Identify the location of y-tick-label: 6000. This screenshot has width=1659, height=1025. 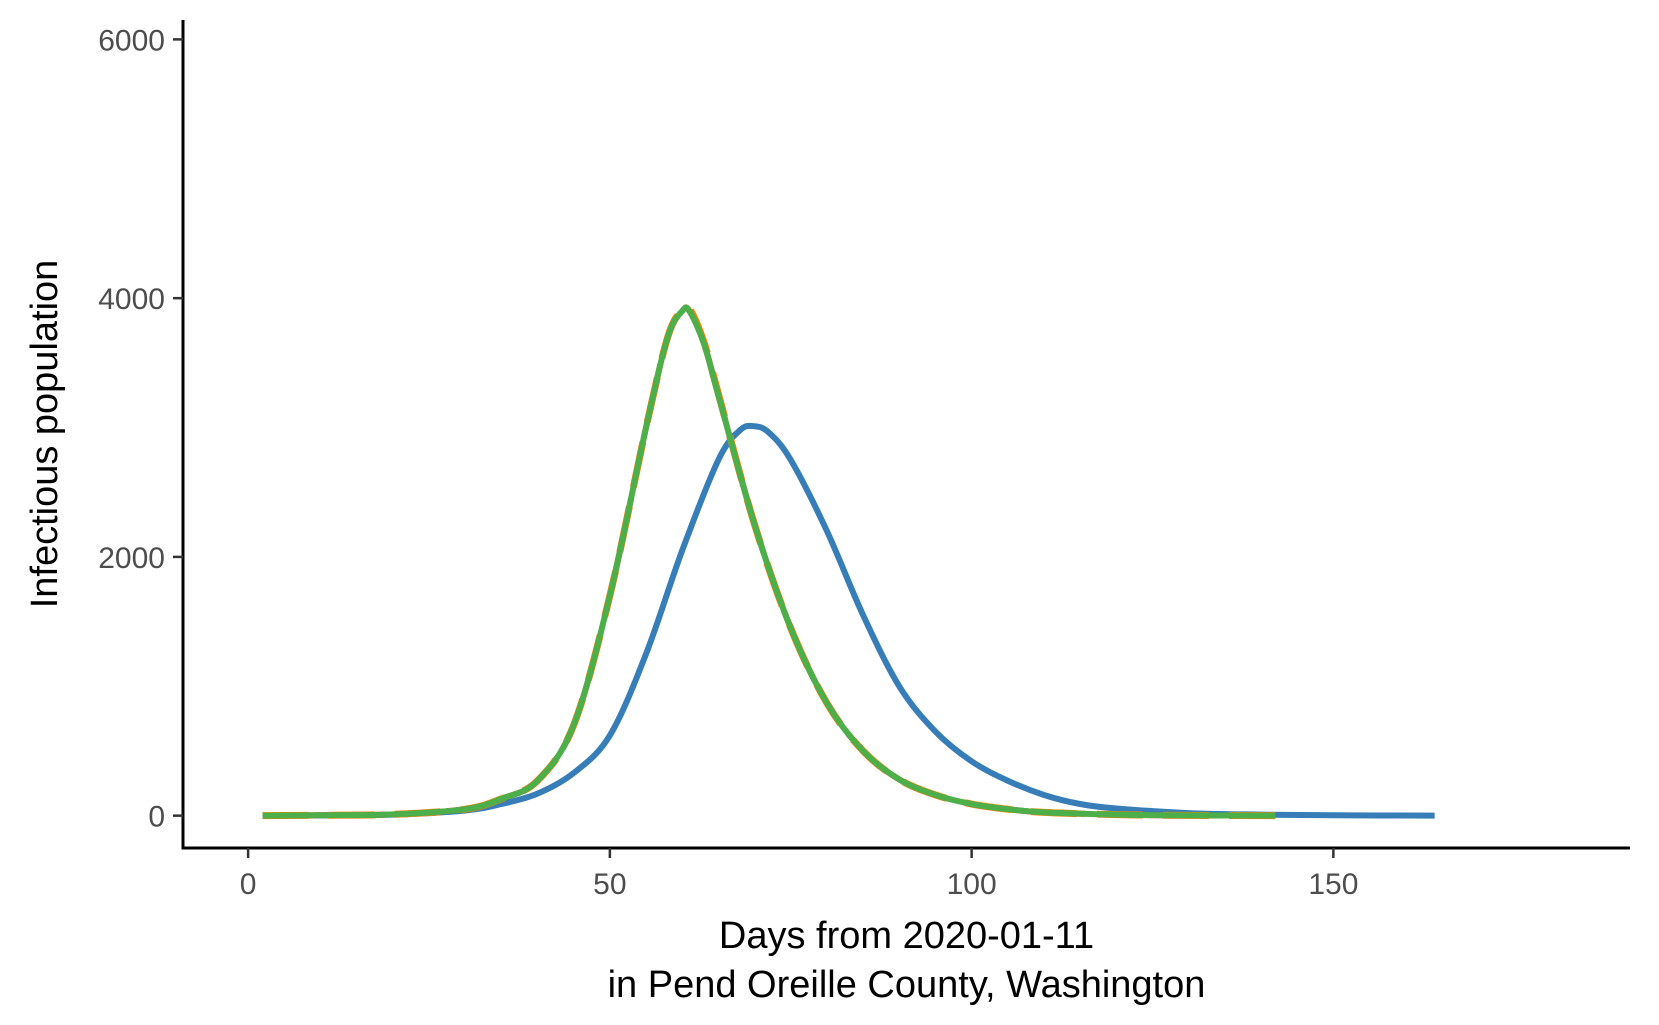
(131, 40).